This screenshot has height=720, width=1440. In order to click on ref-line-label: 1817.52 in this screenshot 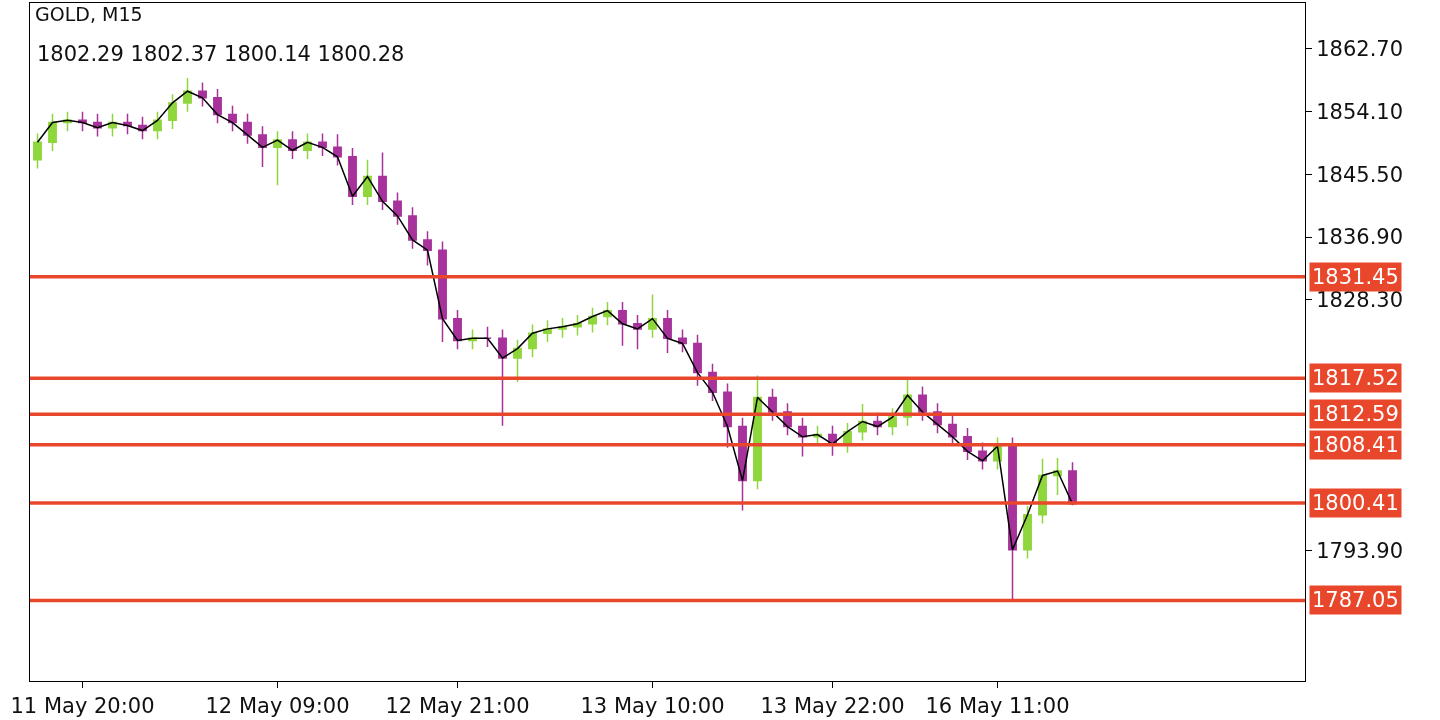, I will do `click(1355, 378)`.